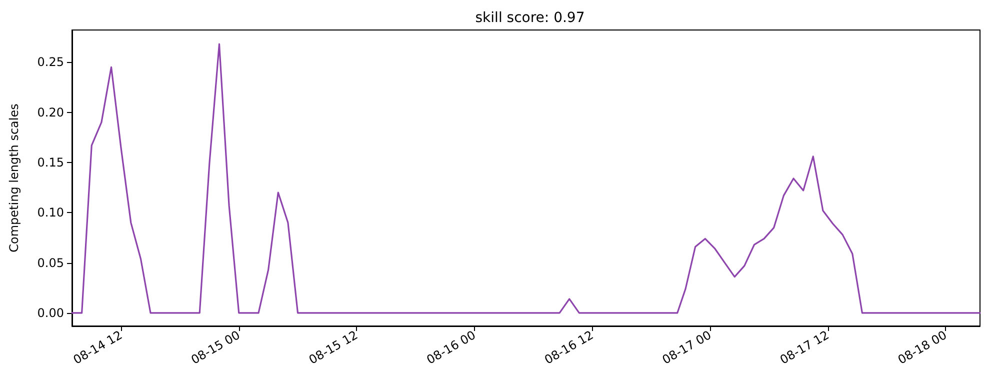  What do you see at coordinates (50, 313) in the screenshot?
I see `y-tick-label: 0.00` at bounding box center [50, 313].